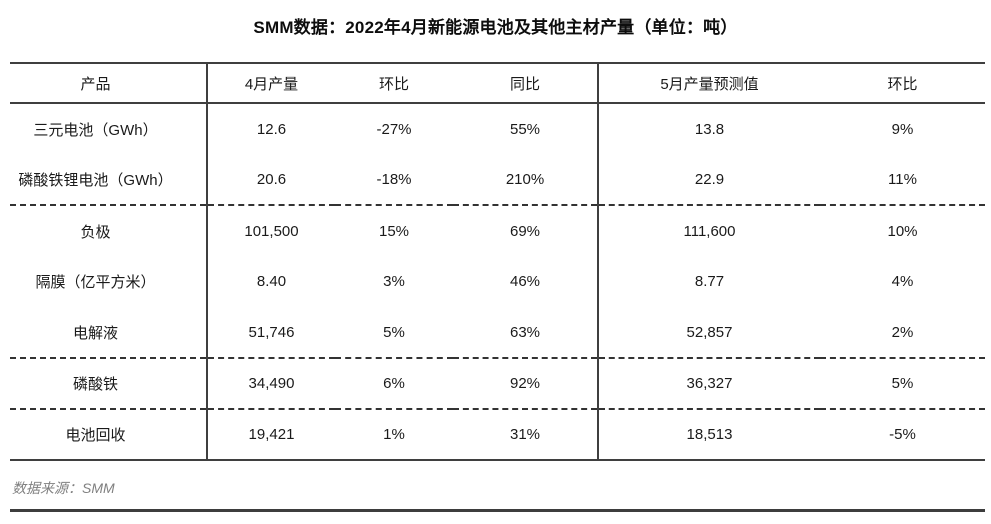 This screenshot has height=524, width=991. I want to click on product-cell: 三元电池（GWh）, so click(109, 128).